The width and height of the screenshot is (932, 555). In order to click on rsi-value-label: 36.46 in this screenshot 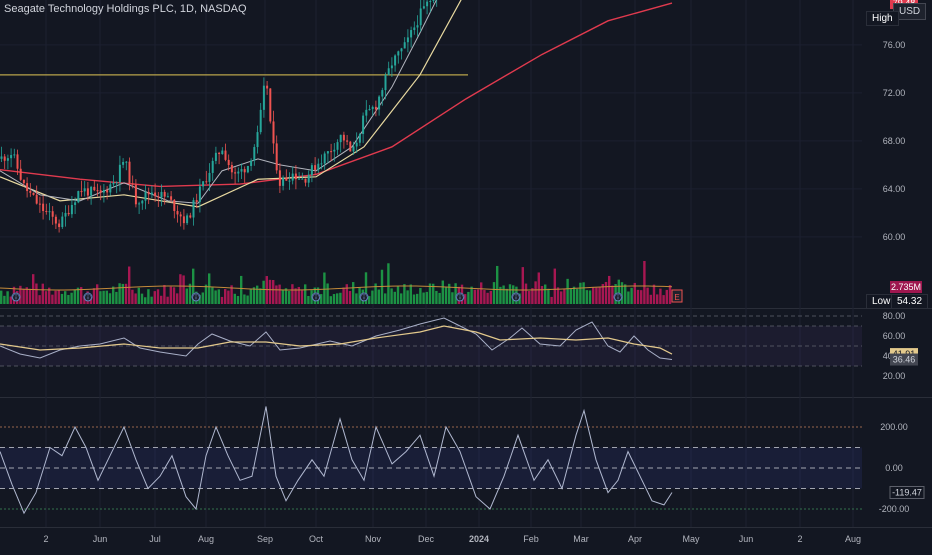, I will do `click(904, 360)`.